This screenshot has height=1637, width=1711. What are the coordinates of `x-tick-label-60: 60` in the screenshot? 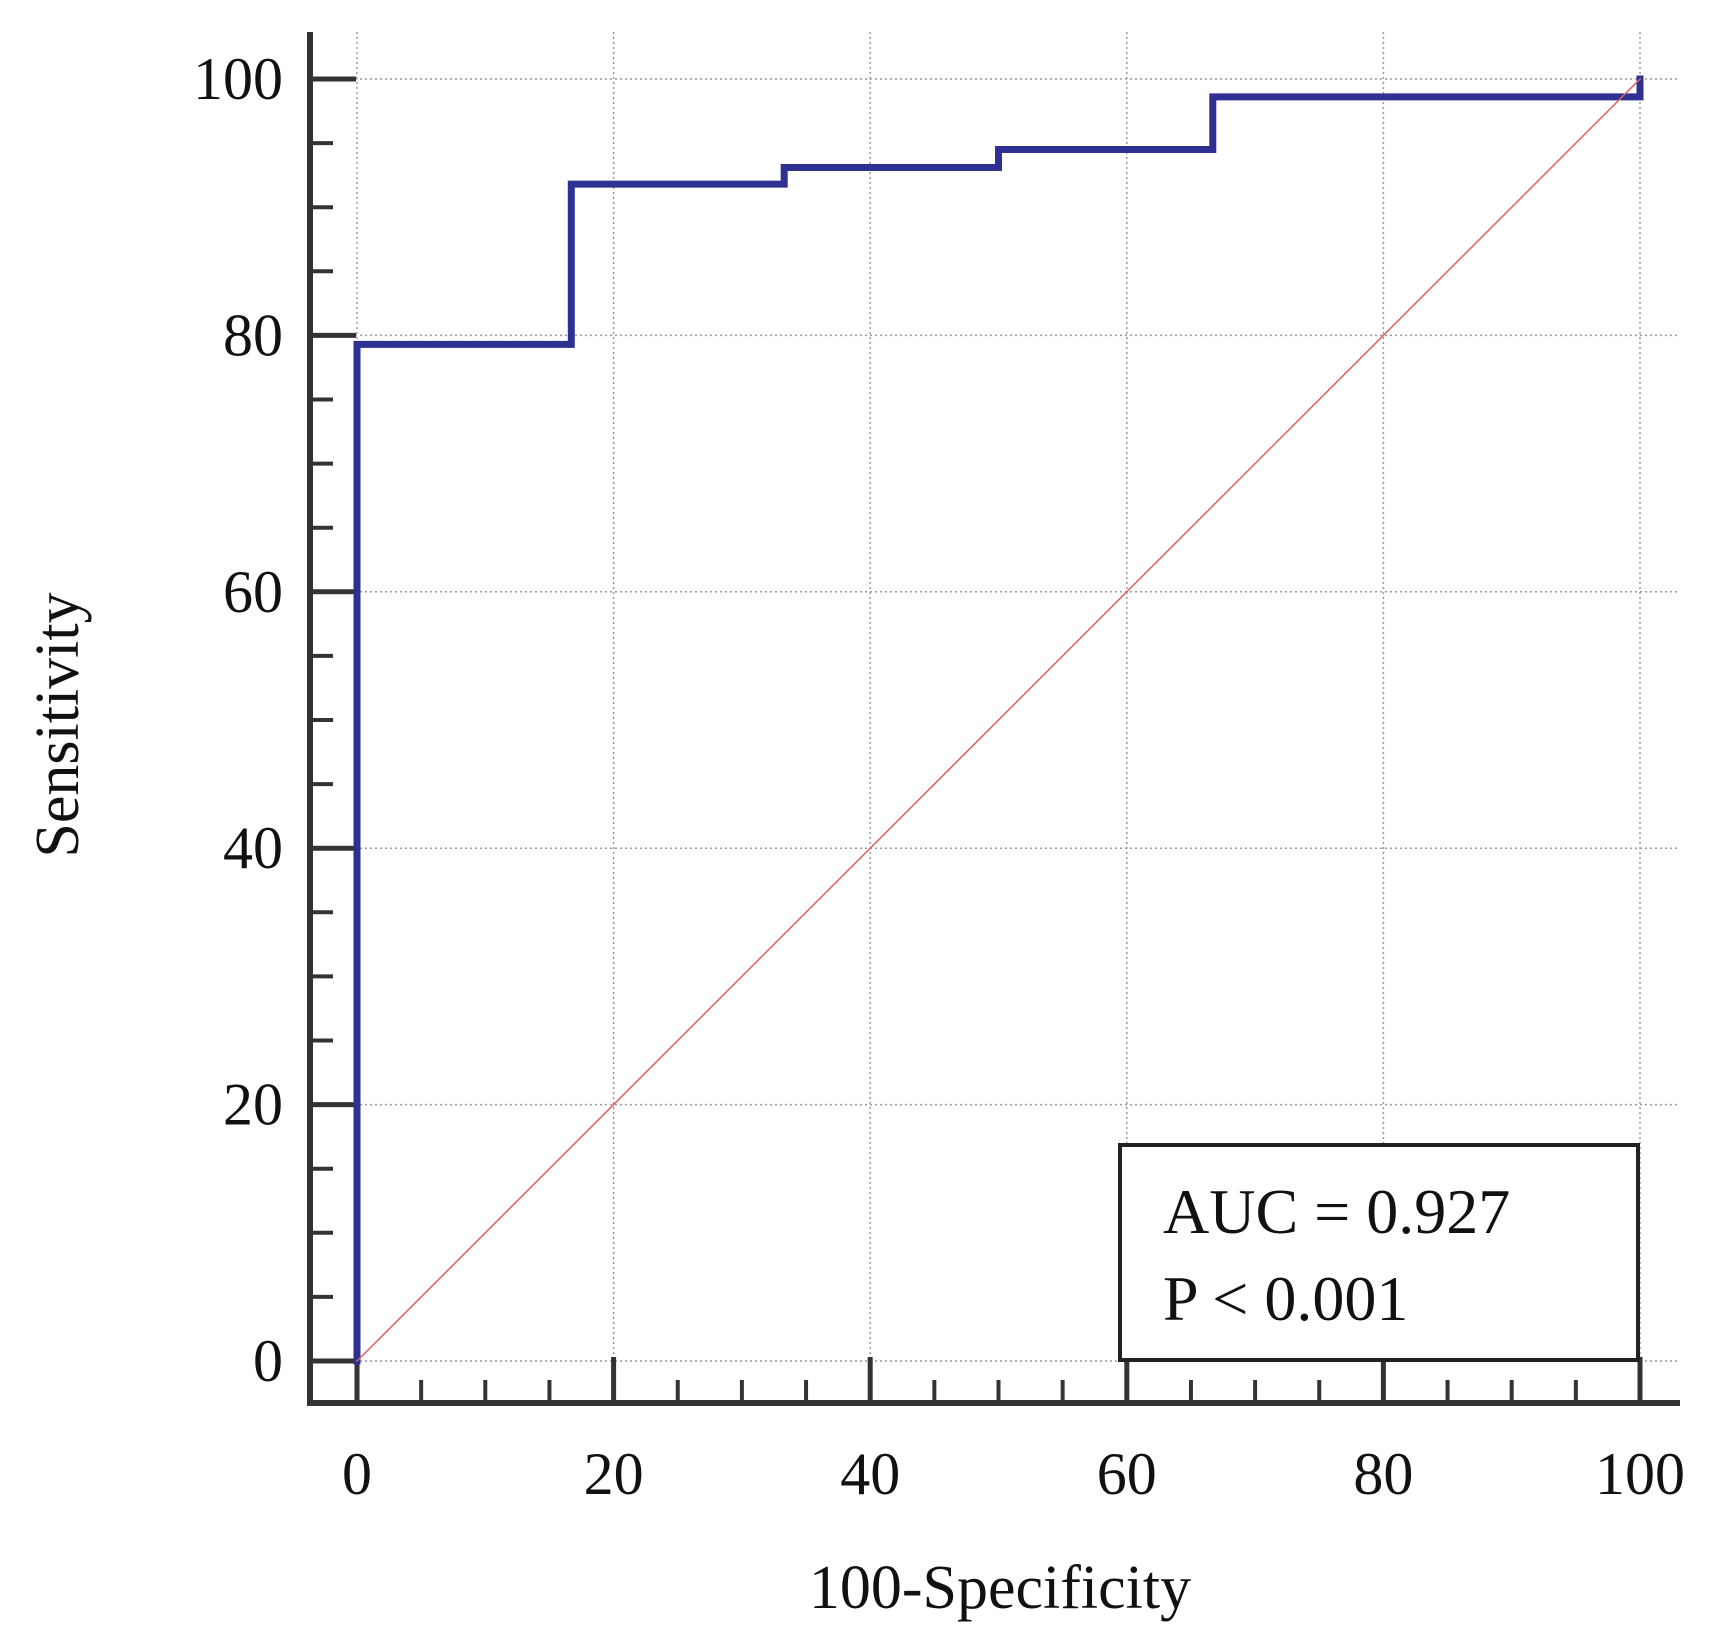 It's located at (1127, 1474).